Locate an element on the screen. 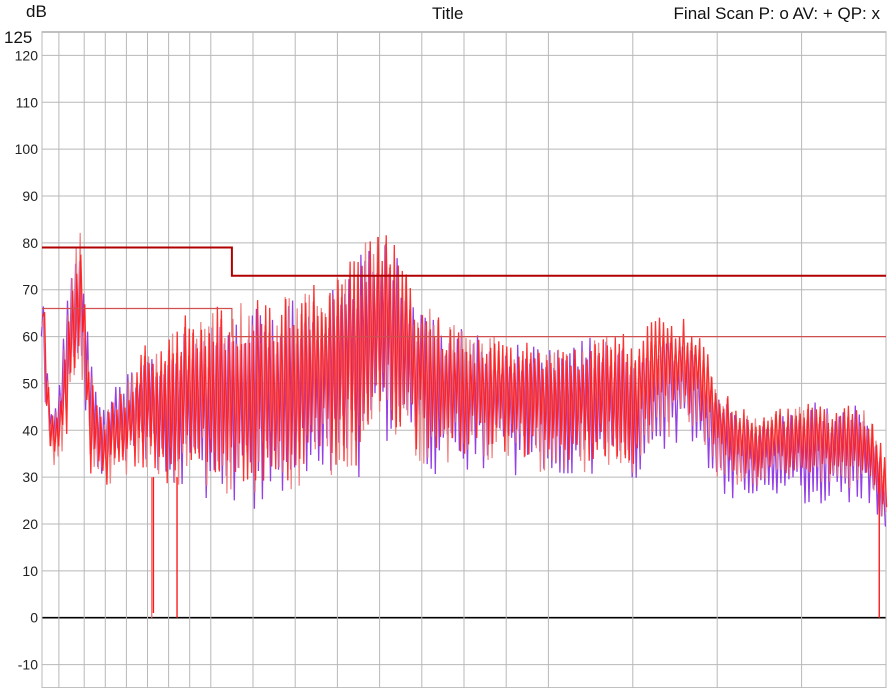  y-tick-label: 40 is located at coordinates (30, 430).